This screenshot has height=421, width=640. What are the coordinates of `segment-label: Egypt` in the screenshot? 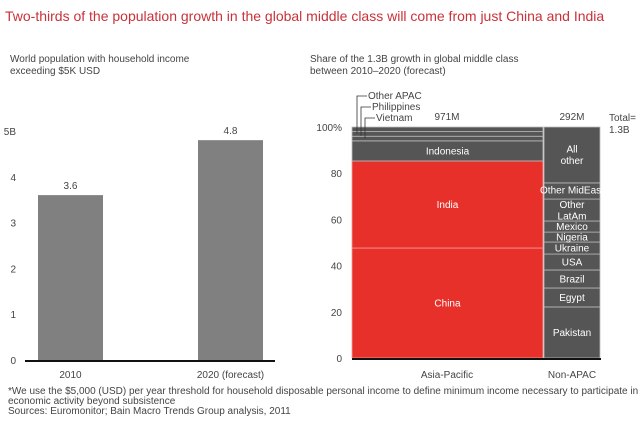 It's located at (572, 298).